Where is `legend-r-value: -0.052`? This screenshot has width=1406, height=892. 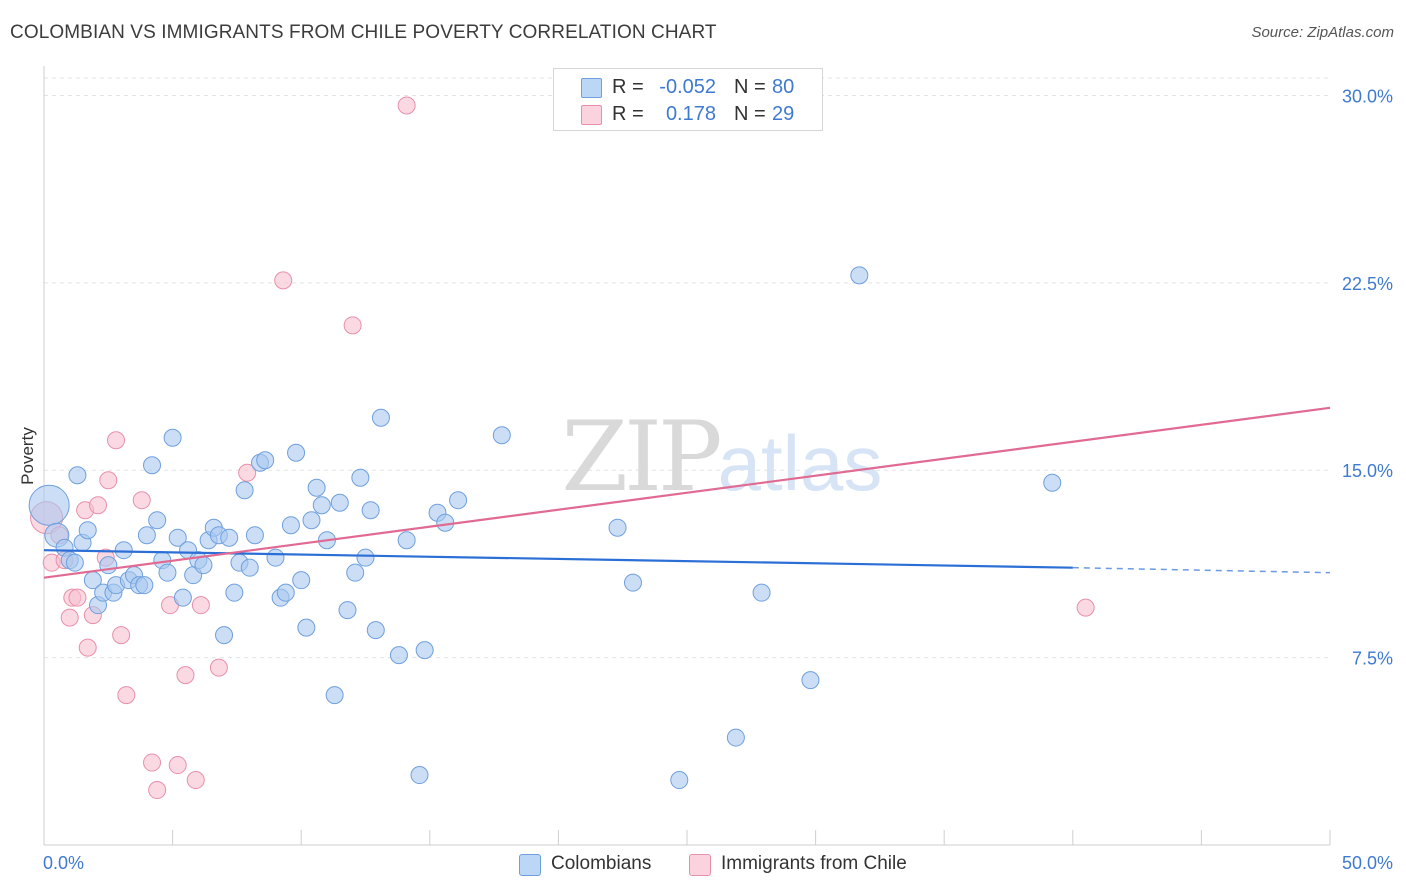 legend-r-value: -0.052 is located at coordinates (687, 87).